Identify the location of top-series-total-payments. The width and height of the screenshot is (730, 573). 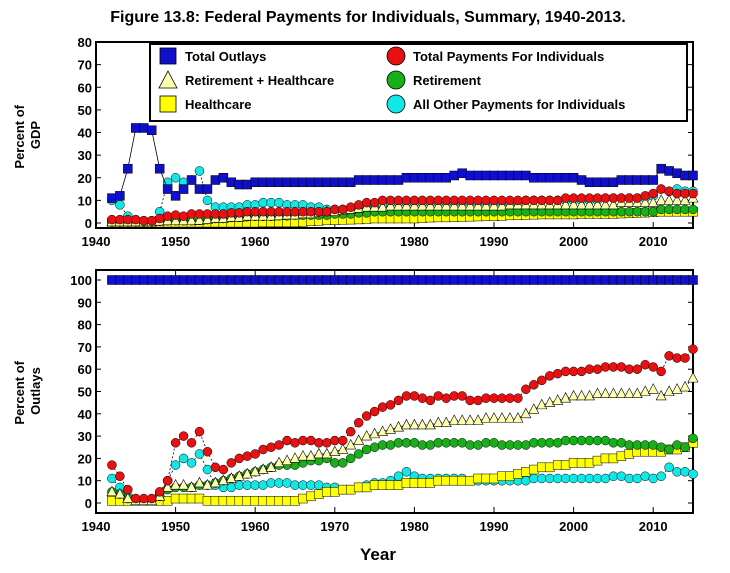
(402, 205).